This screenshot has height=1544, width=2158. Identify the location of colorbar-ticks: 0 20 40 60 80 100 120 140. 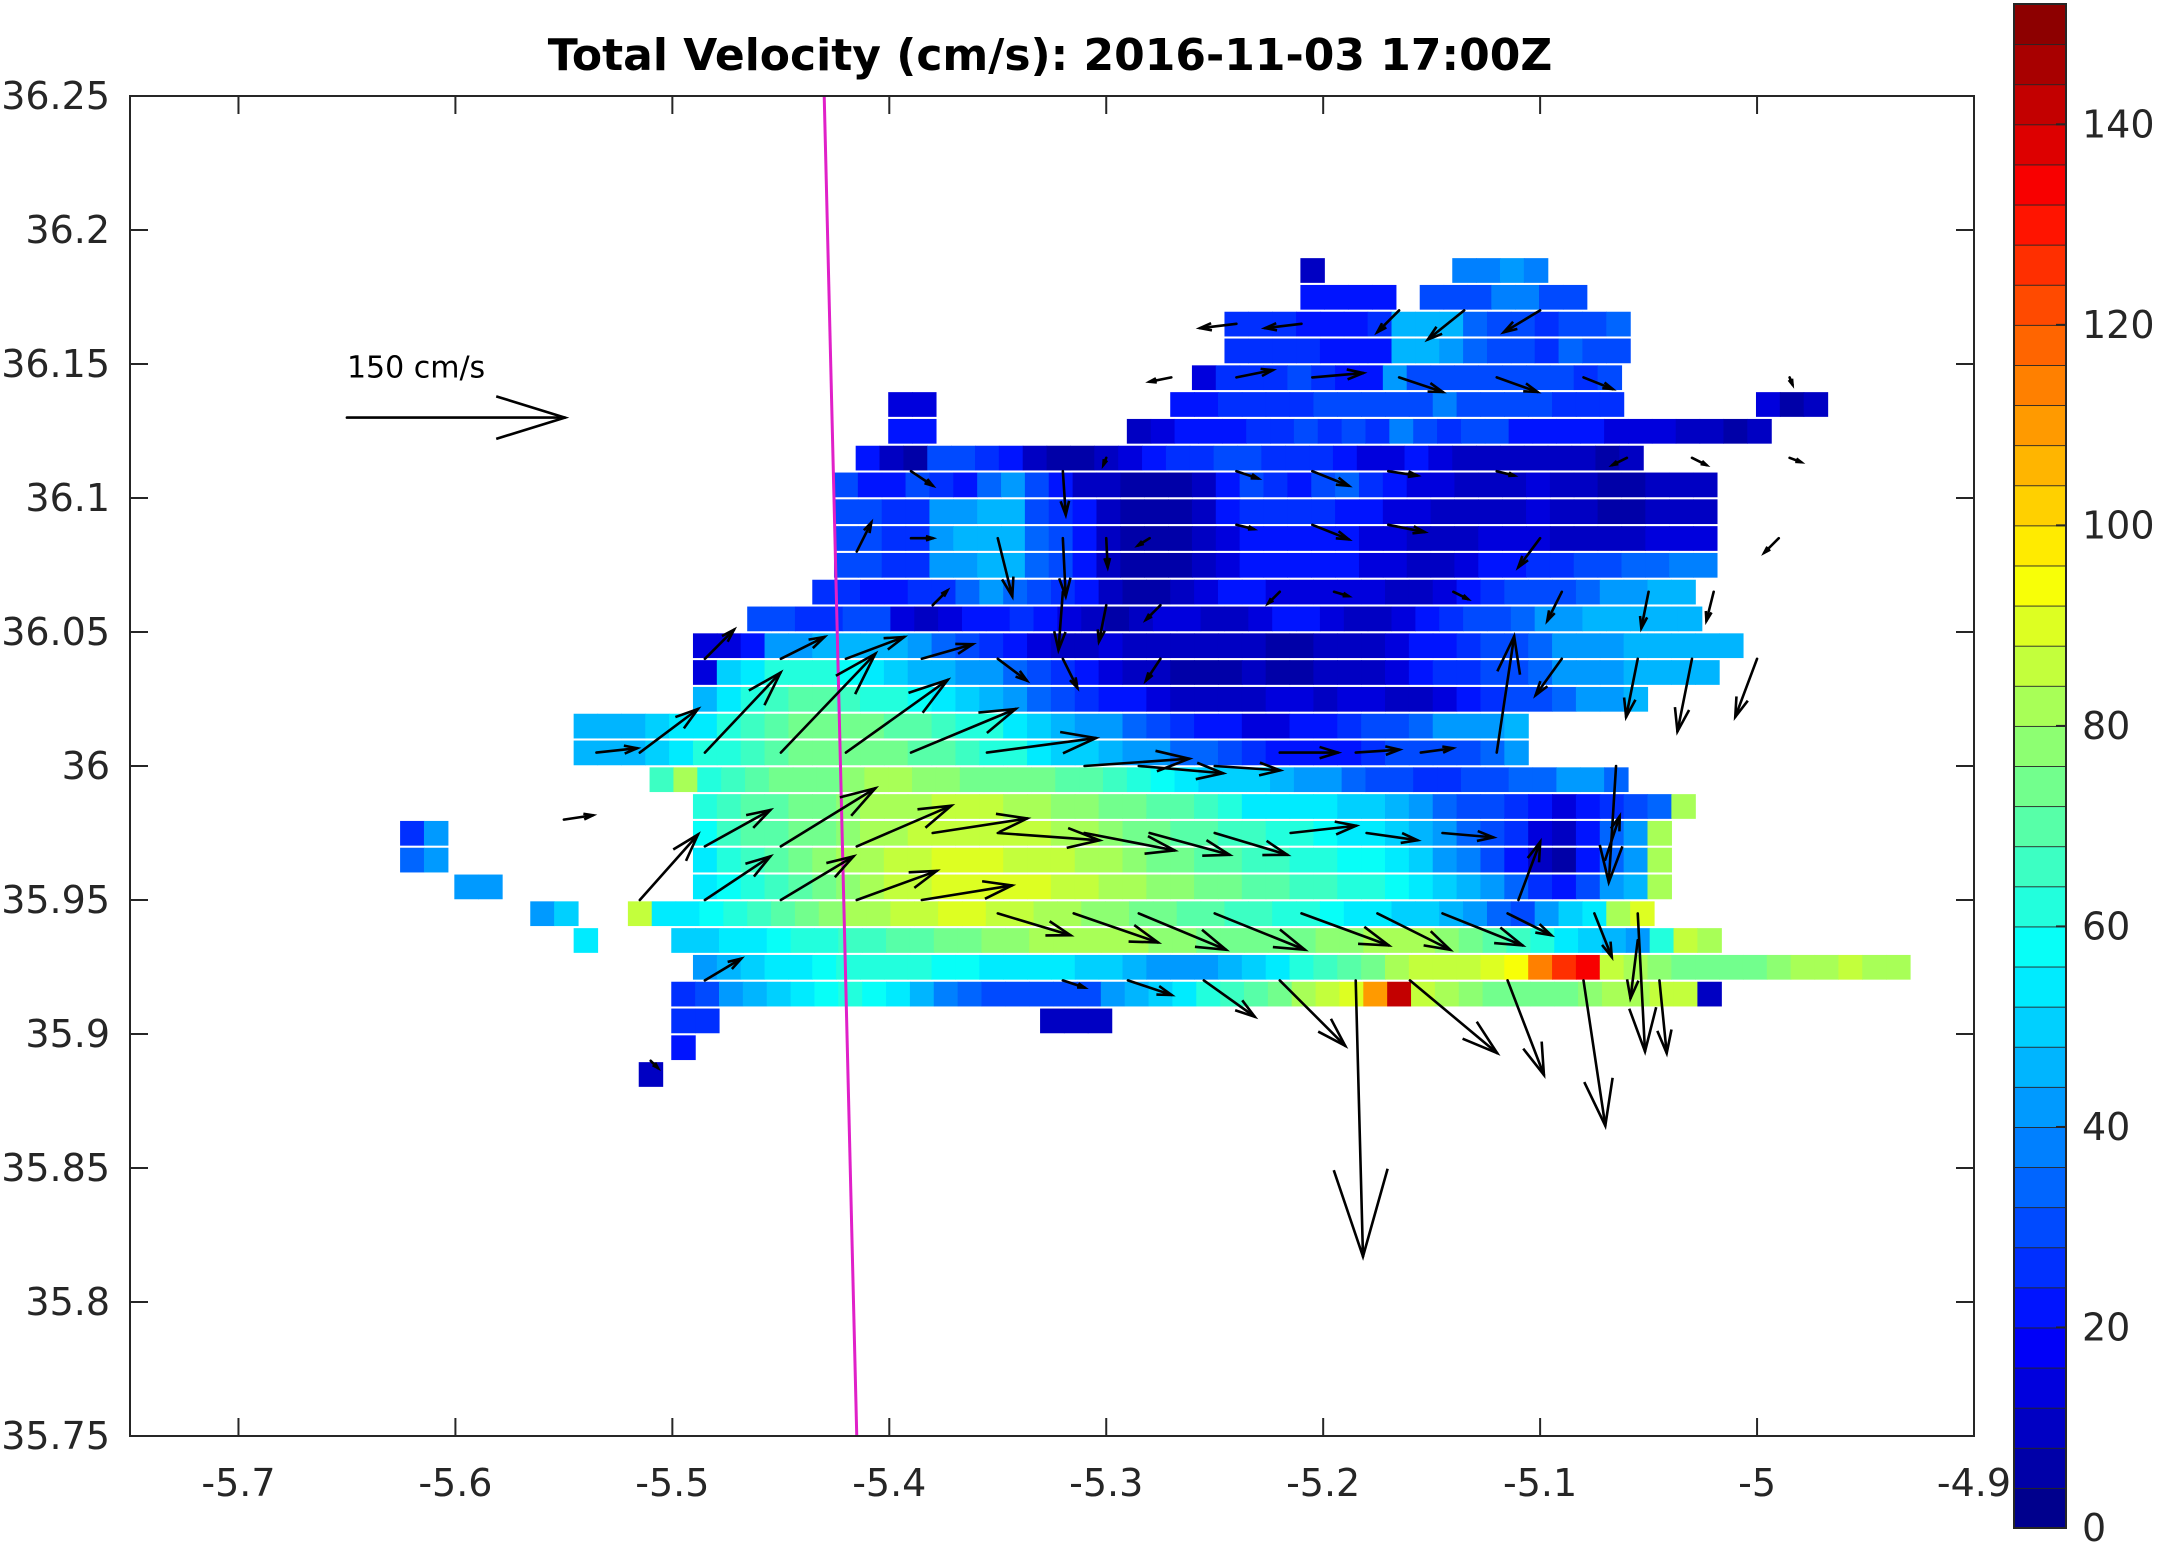
(2105, 823).